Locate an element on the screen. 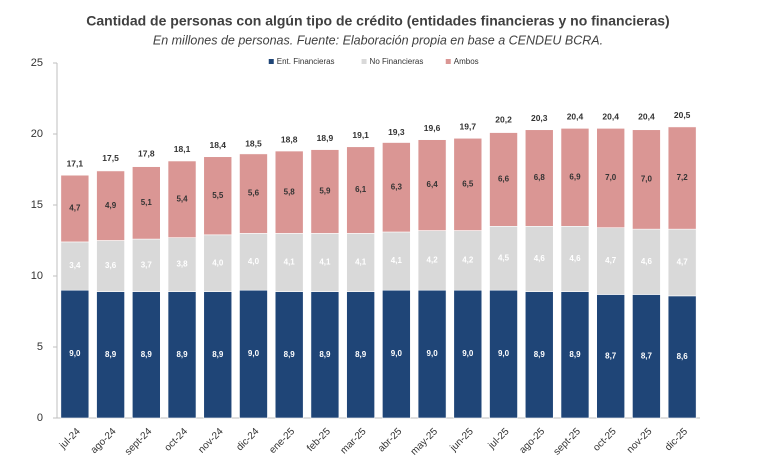 Image resolution: width=760 pixels, height=469 pixels. segment-label: 3,6 is located at coordinates (111, 265).